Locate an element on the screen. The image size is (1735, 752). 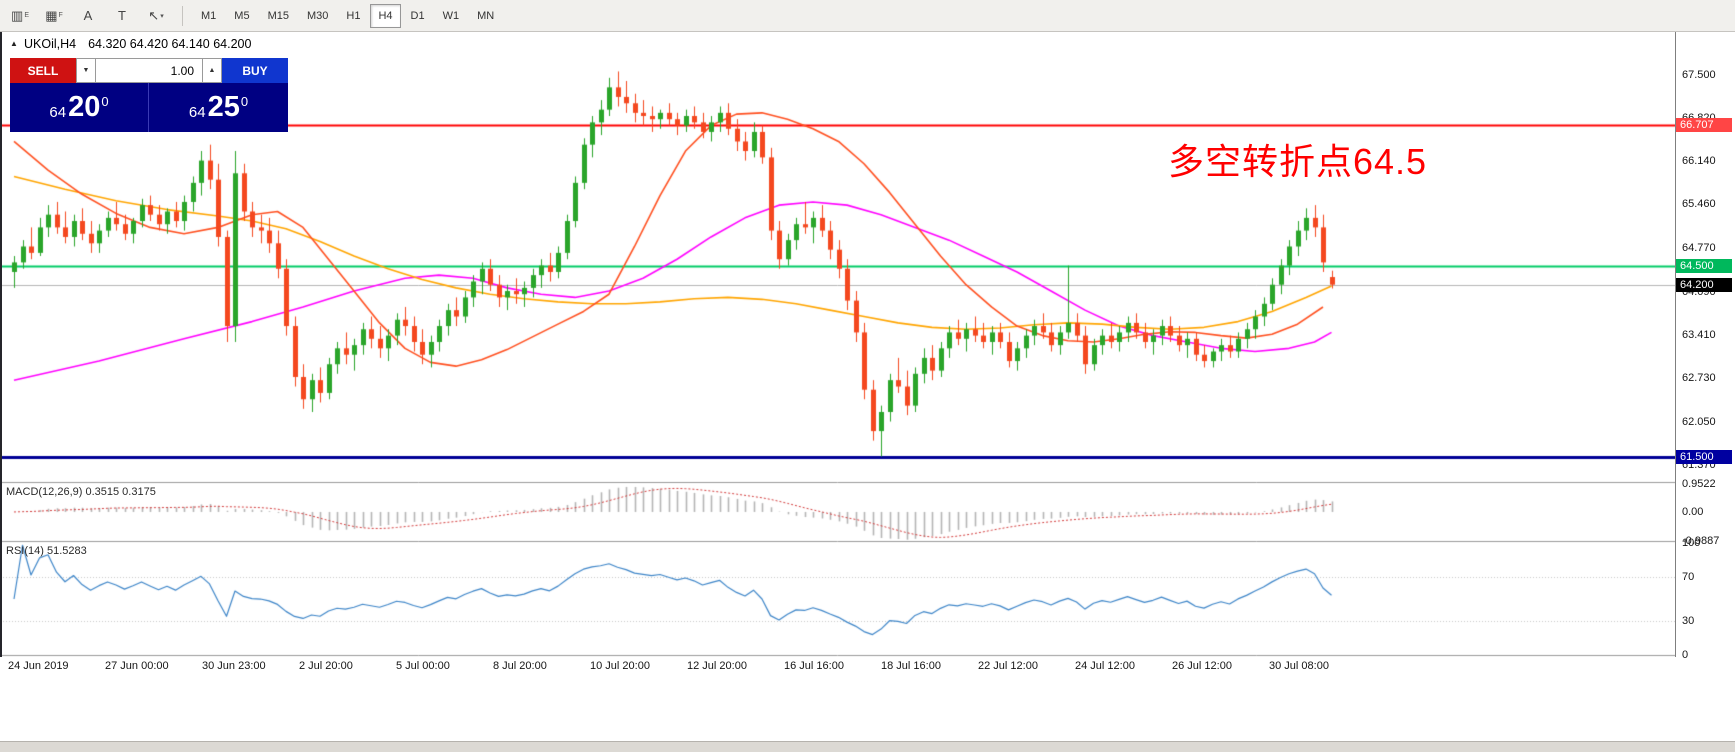
volume-decrease-button: ▼ is located at coordinates (86, 70).